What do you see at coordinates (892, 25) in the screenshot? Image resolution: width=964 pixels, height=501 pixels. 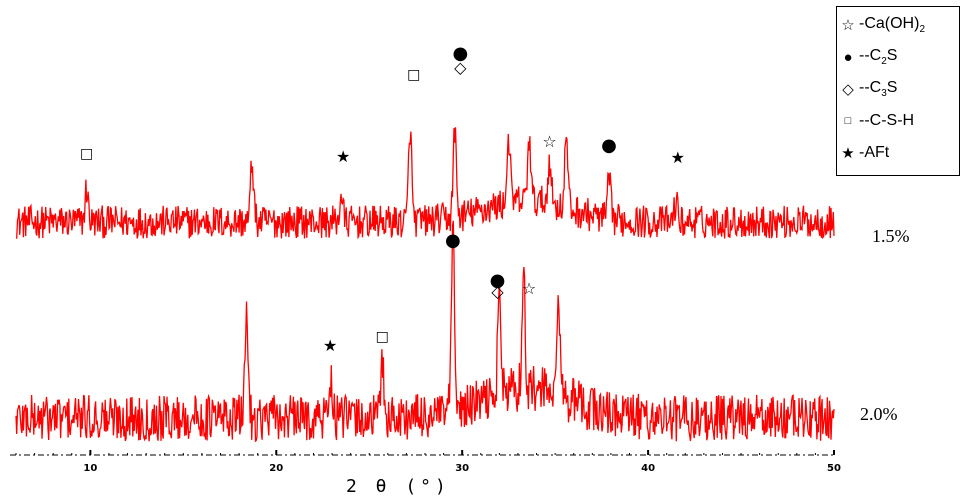 I see `legend-label: -Ca(OH)2` at bounding box center [892, 25].